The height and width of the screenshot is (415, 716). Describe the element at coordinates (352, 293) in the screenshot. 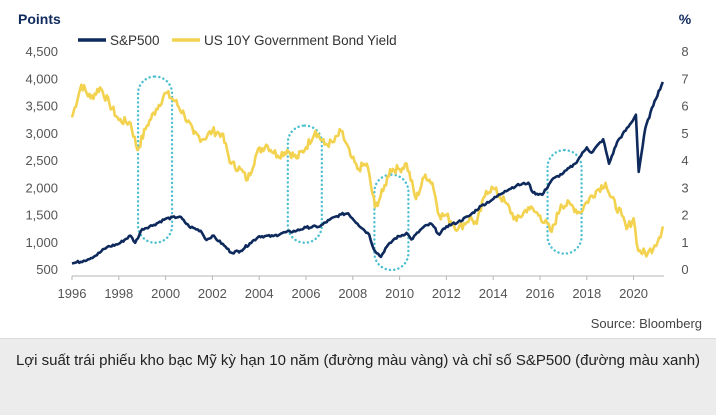

I see `x-tick-label: 2008` at that location.